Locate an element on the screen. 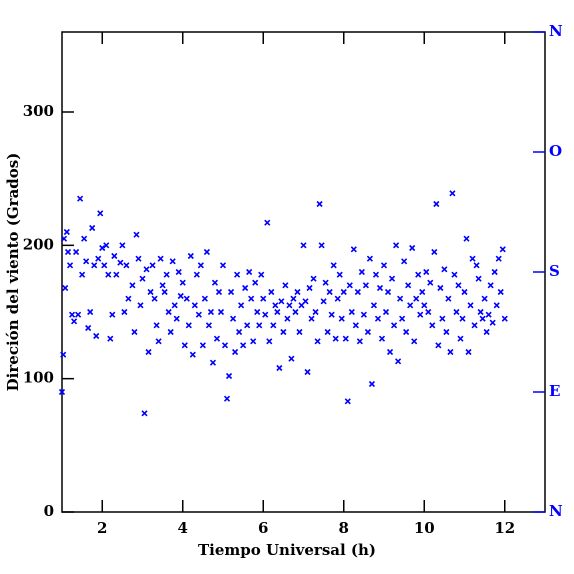 The height and width of the screenshot is (574, 574). x-tick-label: 10 is located at coordinates (424, 528).